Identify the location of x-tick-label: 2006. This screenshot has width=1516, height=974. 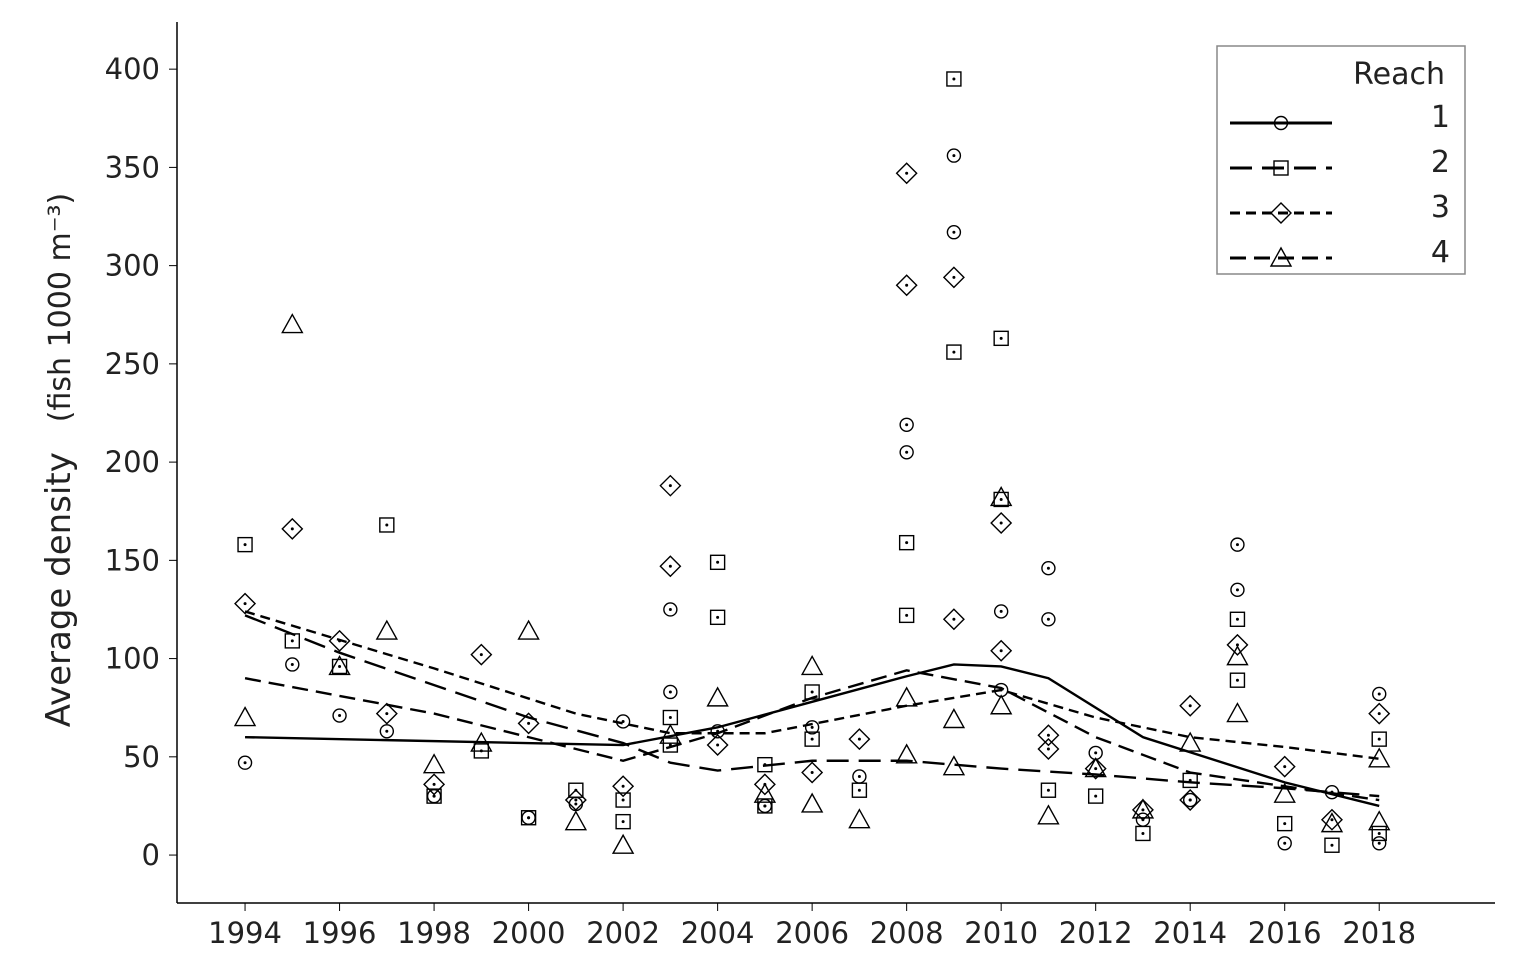
(812, 933).